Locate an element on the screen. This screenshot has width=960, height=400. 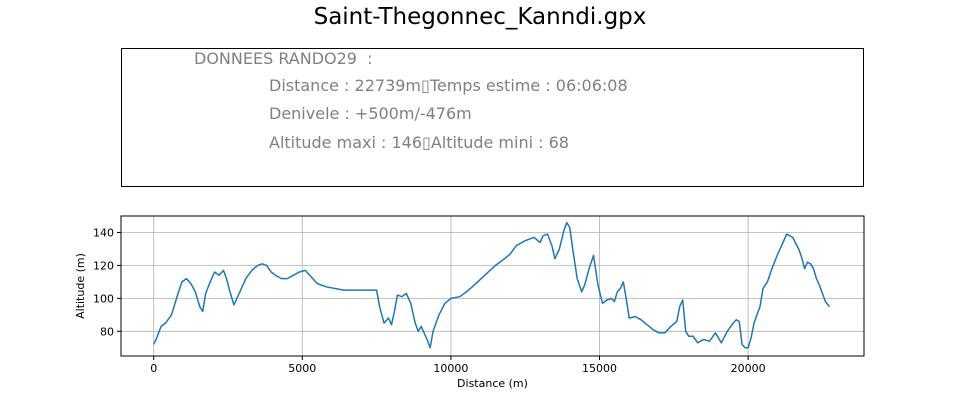
y-tick-label: 120 is located at coordinates (103, 265).